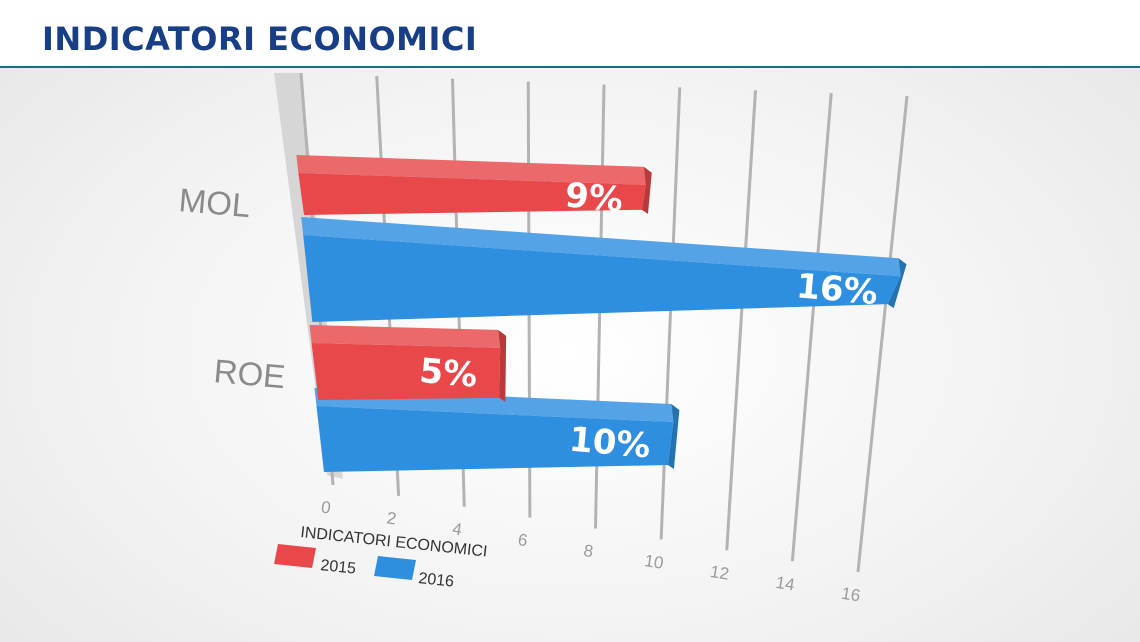  Describe the element at coordinates (436, 580) in the screenshot. I see `legend-label-2016: 2016` at that location.